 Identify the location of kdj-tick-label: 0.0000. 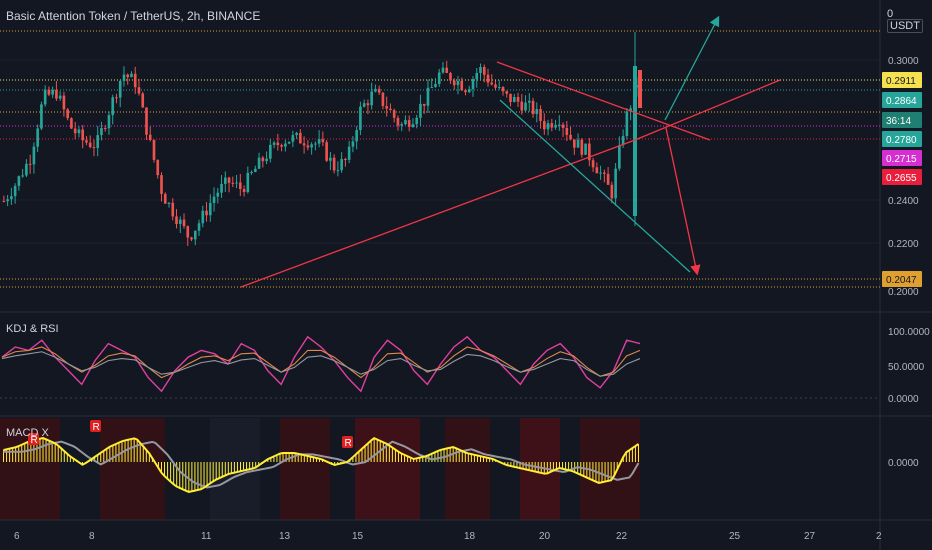
(903, 399).